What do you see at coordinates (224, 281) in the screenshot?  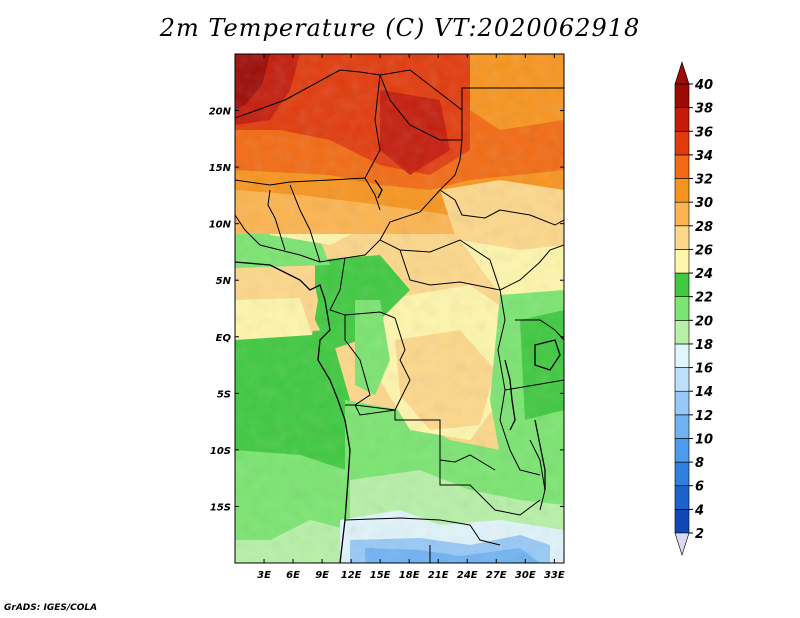 I see `lat-tick-label: 5N` at bounding box center [224, 281].